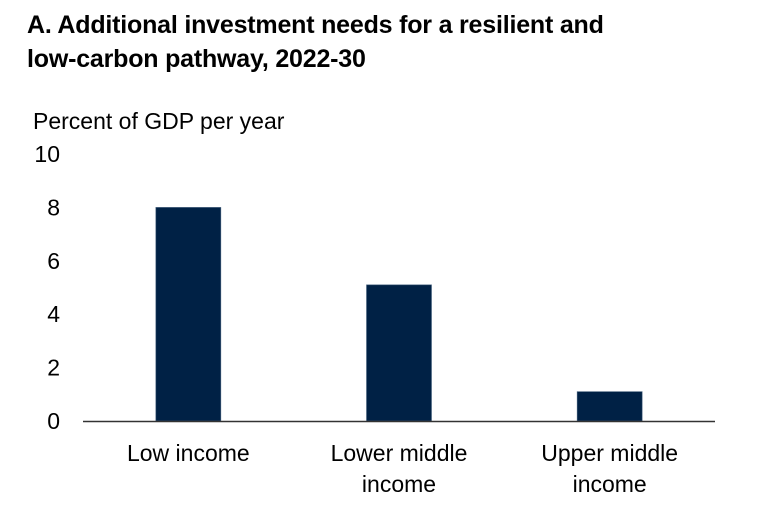  What do you see at coordinates (399, 453) in the screenshot?
I see `x-tick-label: Lower middle` at bounding box center [399, 453].